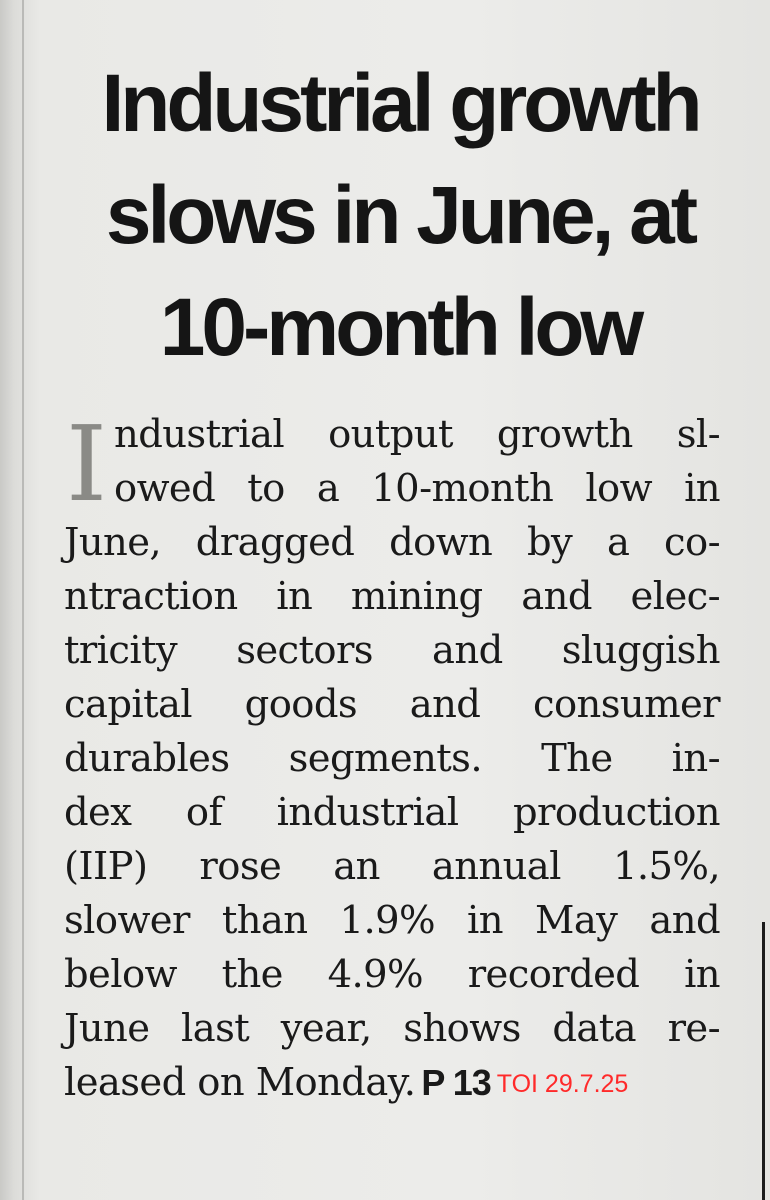 The image size is (770, 1200). Describe the element at coordinates (392, 596) in the screenshot. I see `body-line: ntraction in mining and elec-` at that location.